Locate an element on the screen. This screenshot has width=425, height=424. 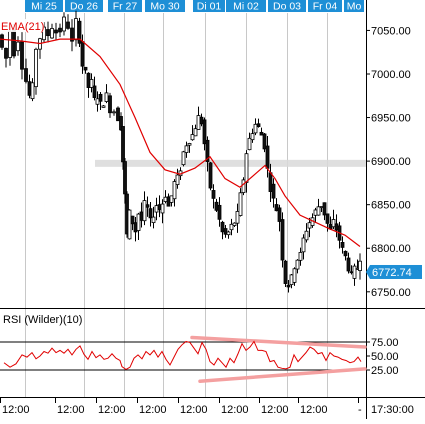
date-tab-label: Mo 30 is located at coordinates (164, 7).